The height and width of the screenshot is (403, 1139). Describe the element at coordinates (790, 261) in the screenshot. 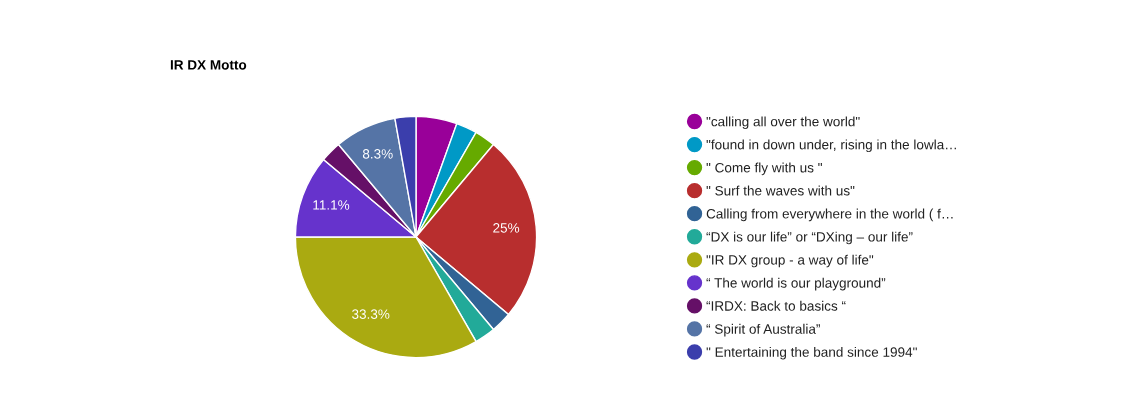

I see `legend-label: "IR DX group - a way of life"` at that location.